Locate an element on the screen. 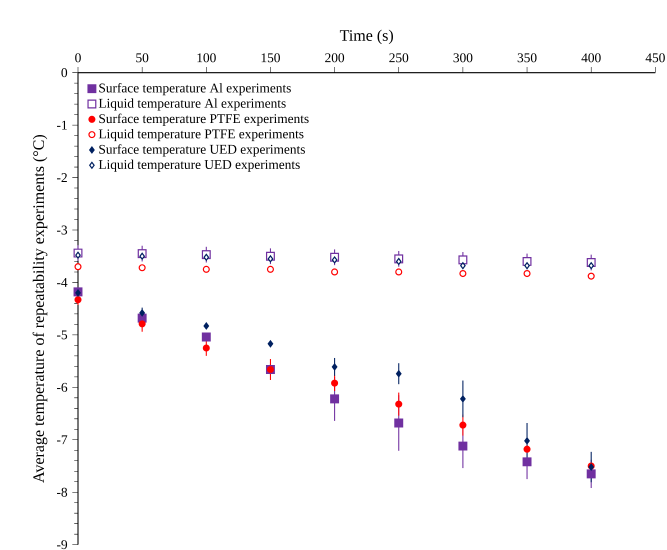 This screenshot has height=550, width=667. y-tick-label: -1 is located at coordinates (61, 125).